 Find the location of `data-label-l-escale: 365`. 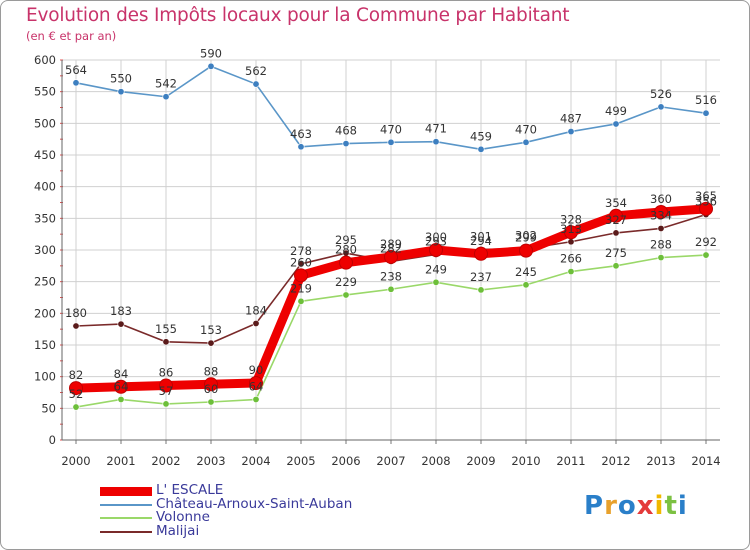

data-label-l-escale: 365 is located at coordinates (706, 196).